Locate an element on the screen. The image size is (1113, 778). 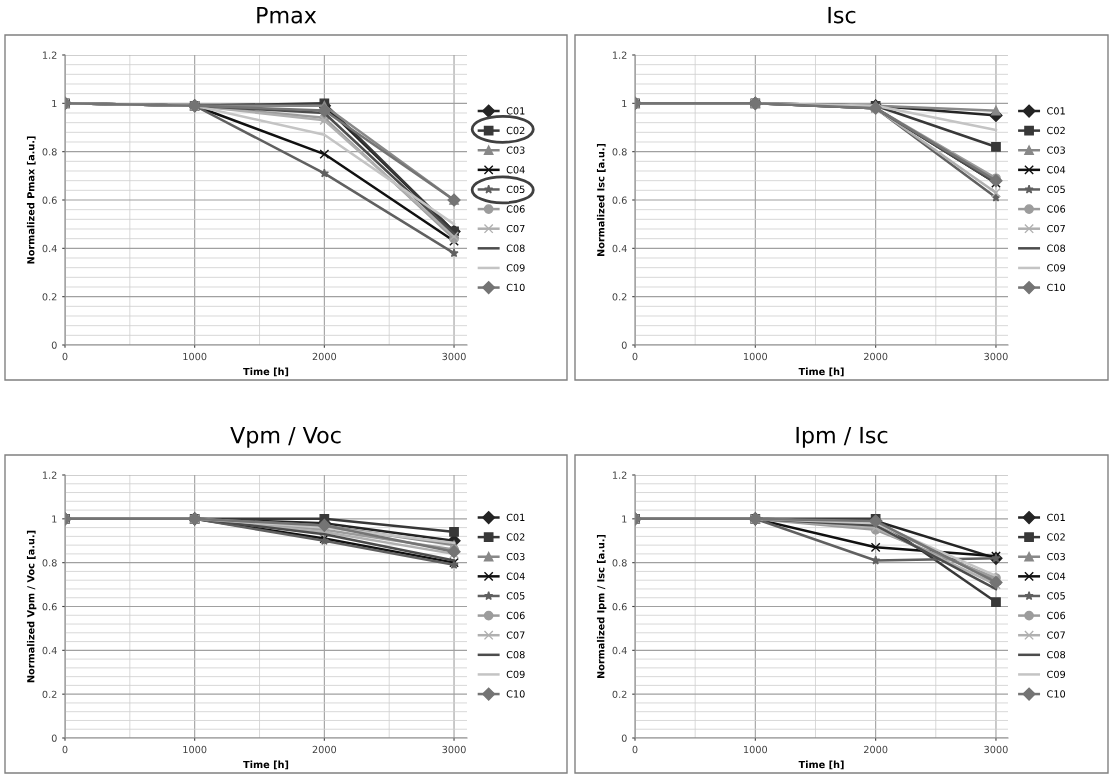
chart-title: Pmax is located at coordinates (287, 15).